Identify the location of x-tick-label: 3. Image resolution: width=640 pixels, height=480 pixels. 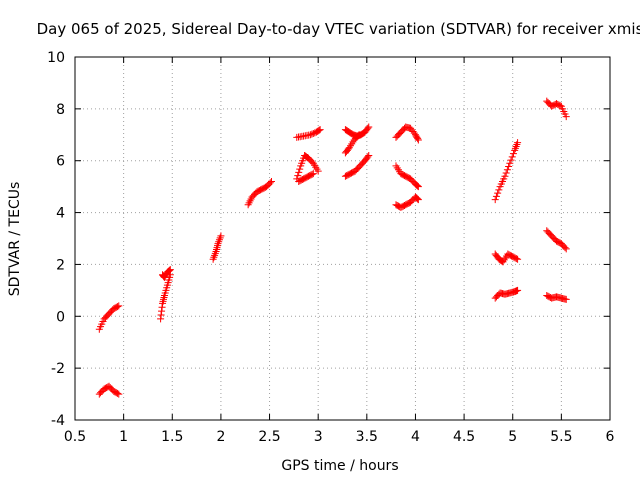
(318, 437).